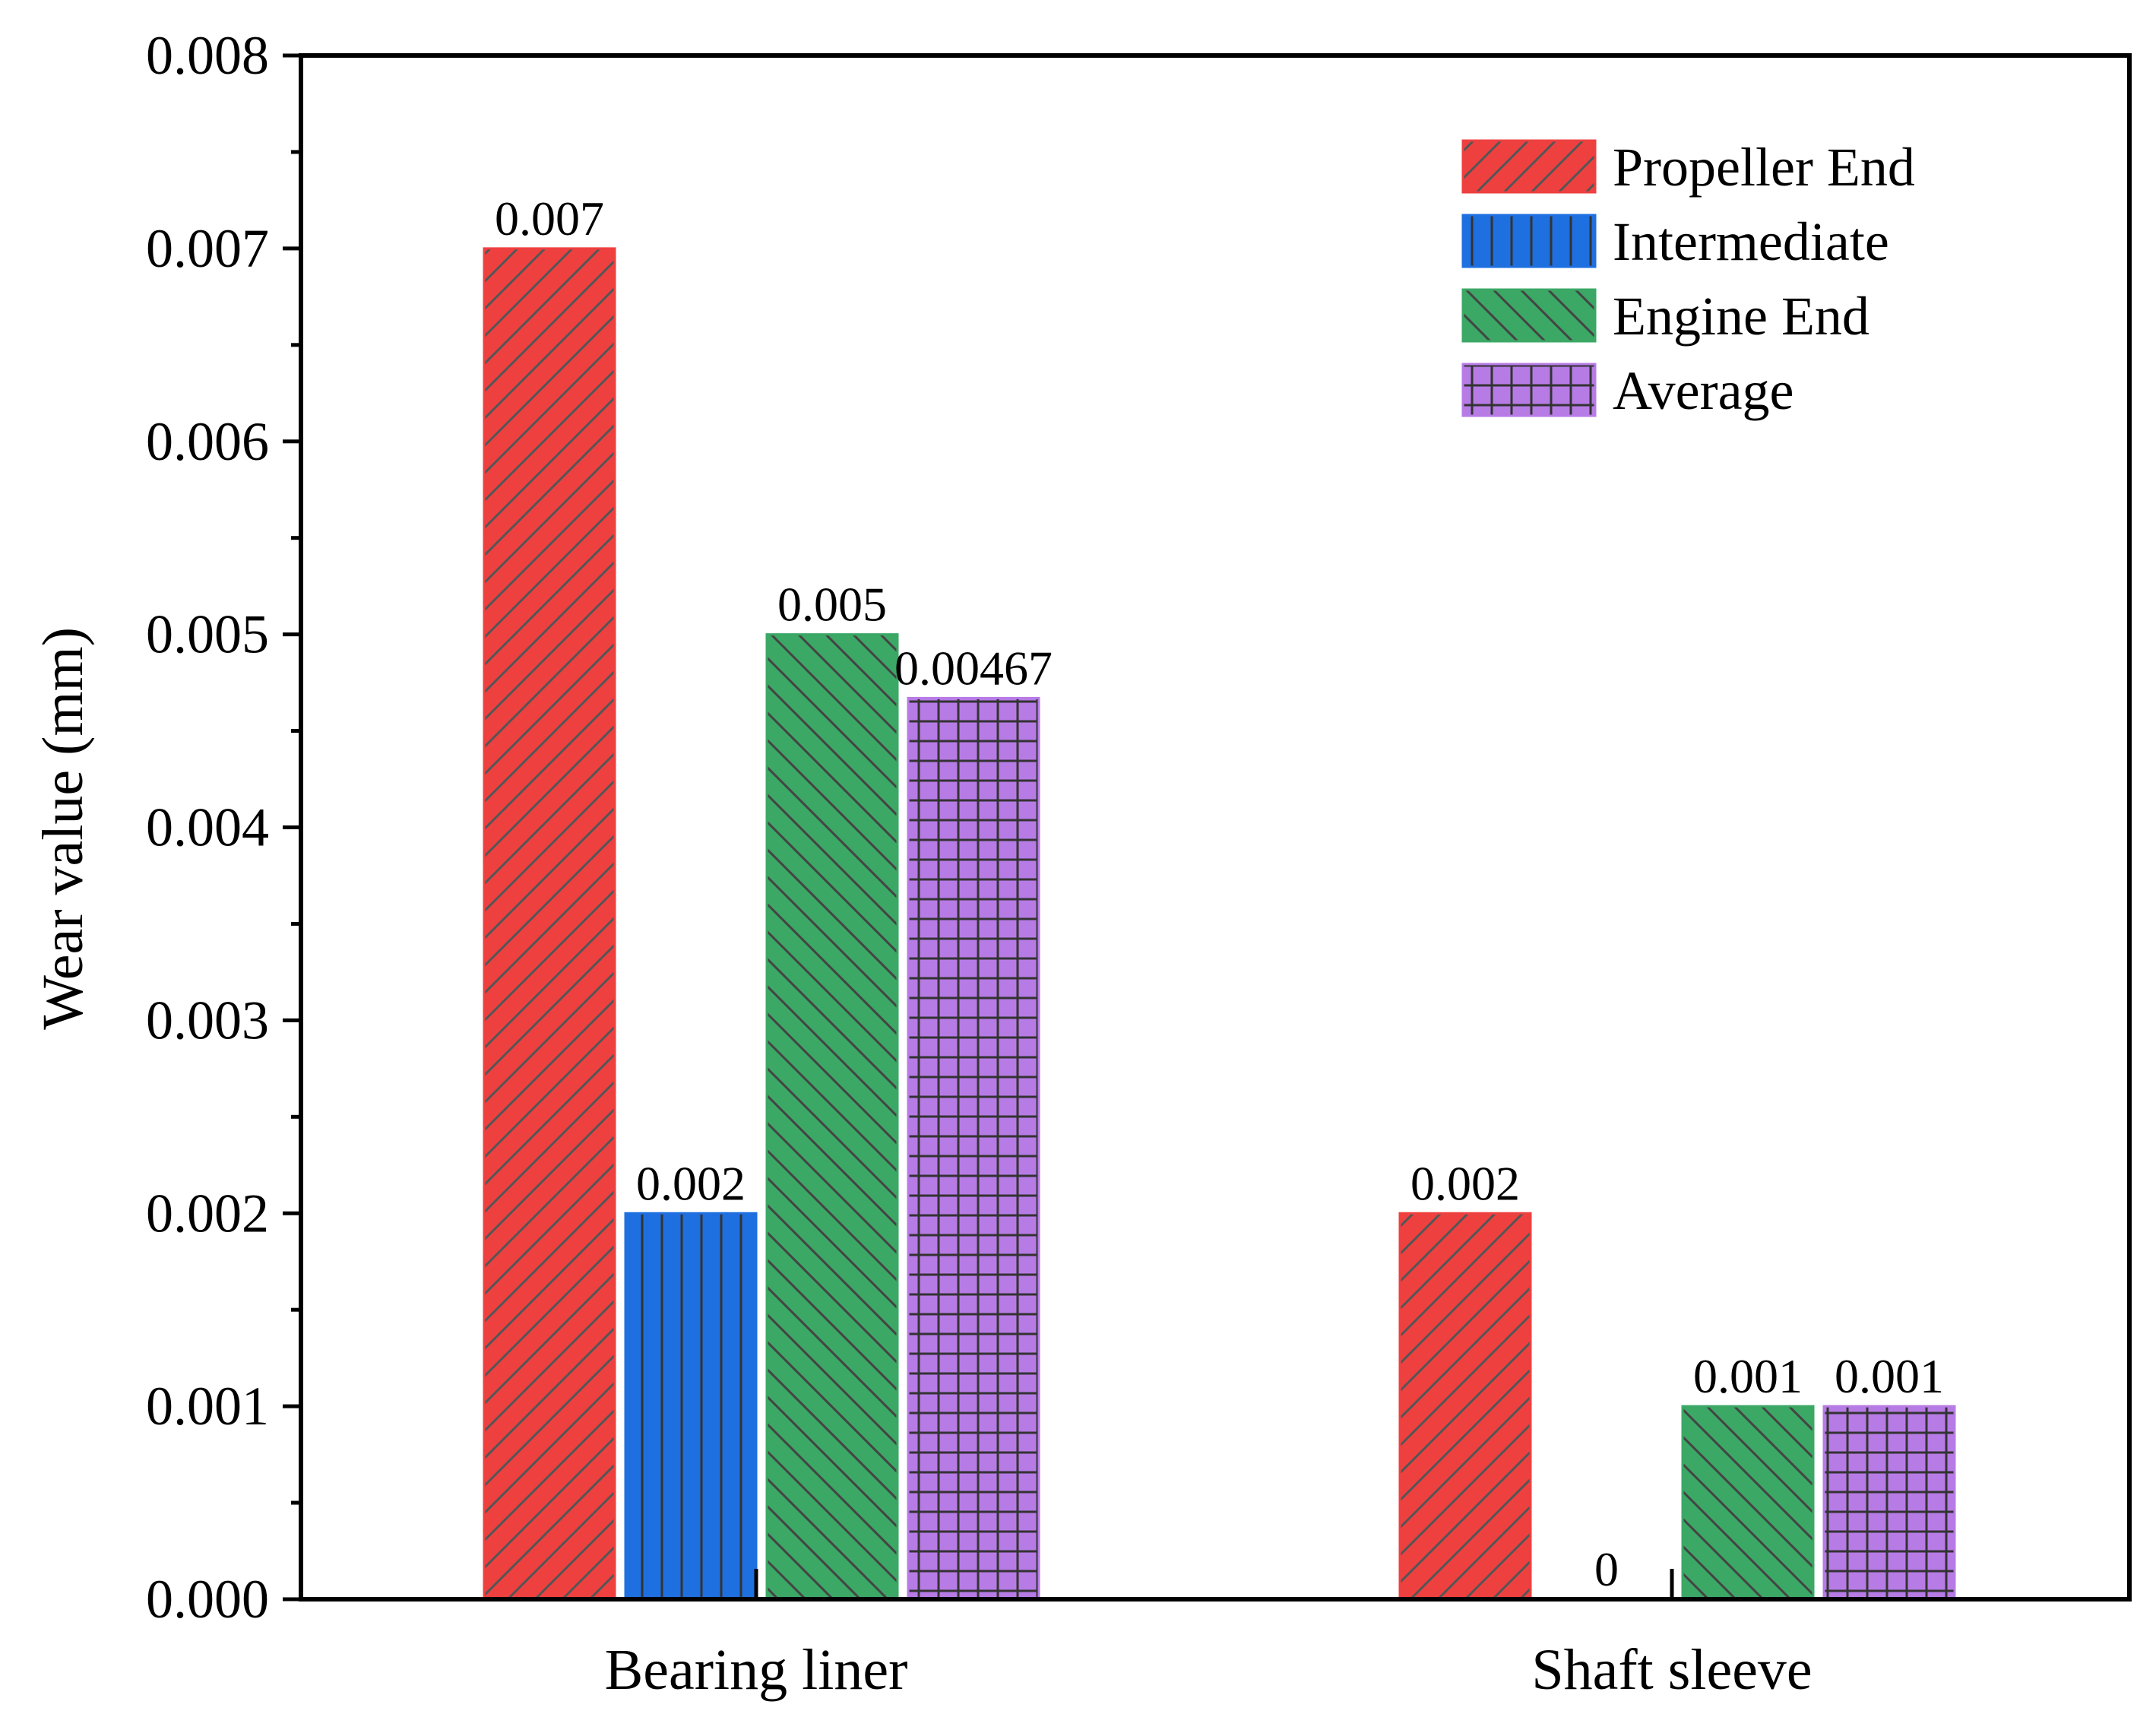 The width and height of the screenshot is (2156, 1714). I want to click on x-axis-ticks, so click(1214, 1584).